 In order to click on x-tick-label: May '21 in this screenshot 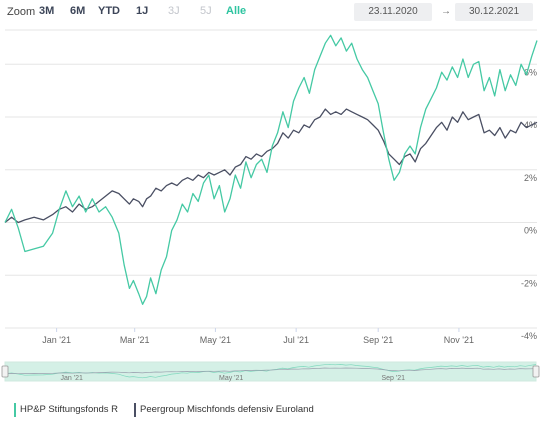, I will do `click(215, 340)`.